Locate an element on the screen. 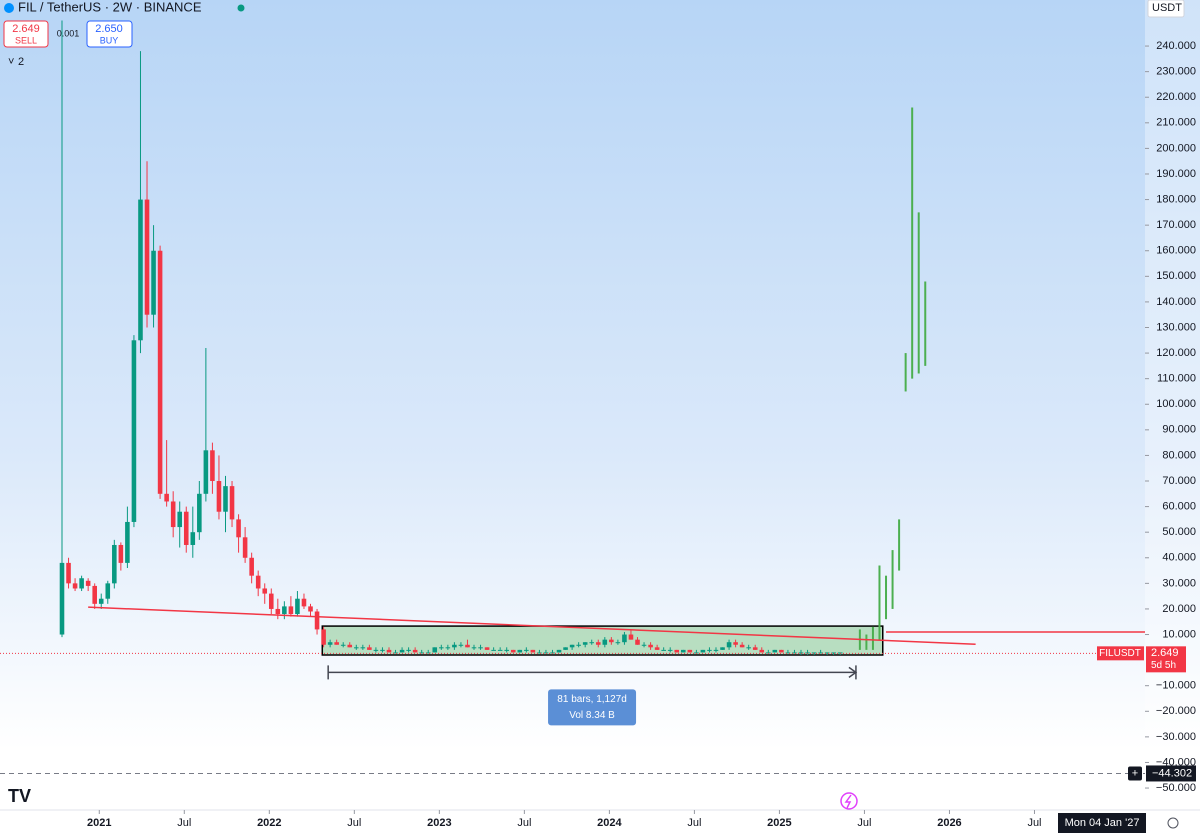  y-tick-label: 190.000 is located at coordinates (1176, 174).